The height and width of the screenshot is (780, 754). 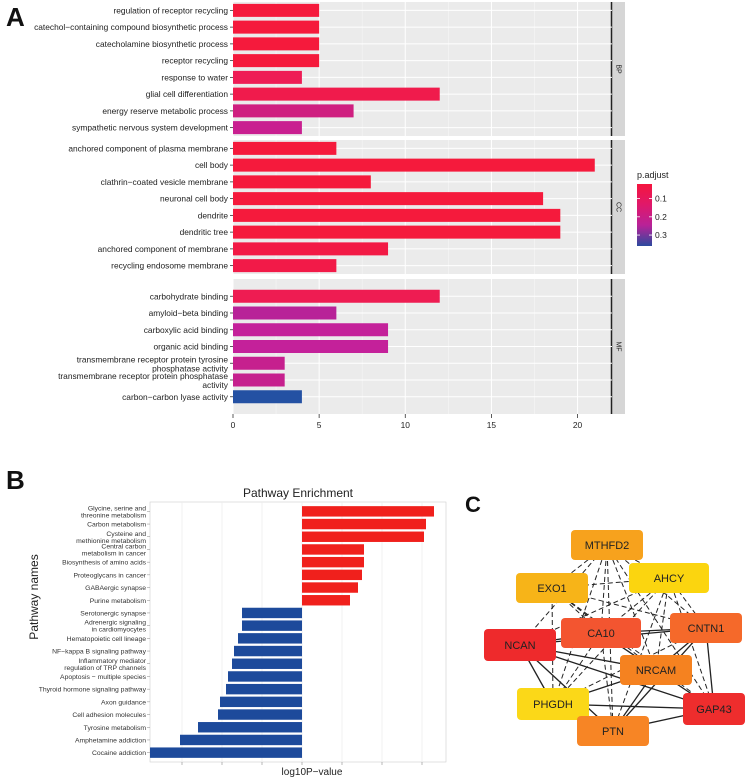 I want to click on panel-a-facet-label: BP, so click(x=618, y=69).